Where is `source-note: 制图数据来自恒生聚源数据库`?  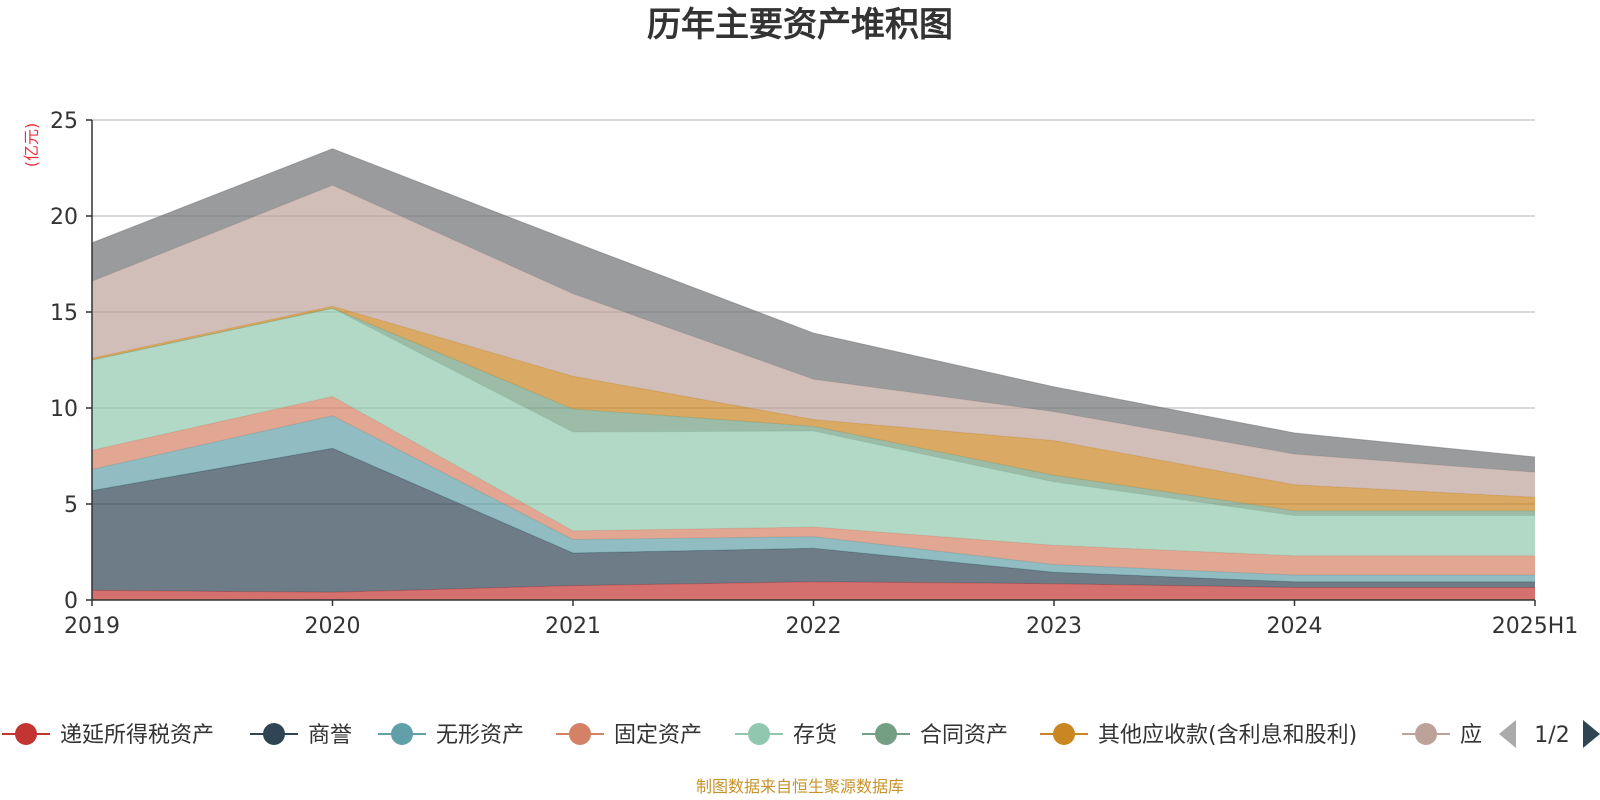
source-note: 制图数据来自恒生聚源数据库 is located at coordinates (800, 786).